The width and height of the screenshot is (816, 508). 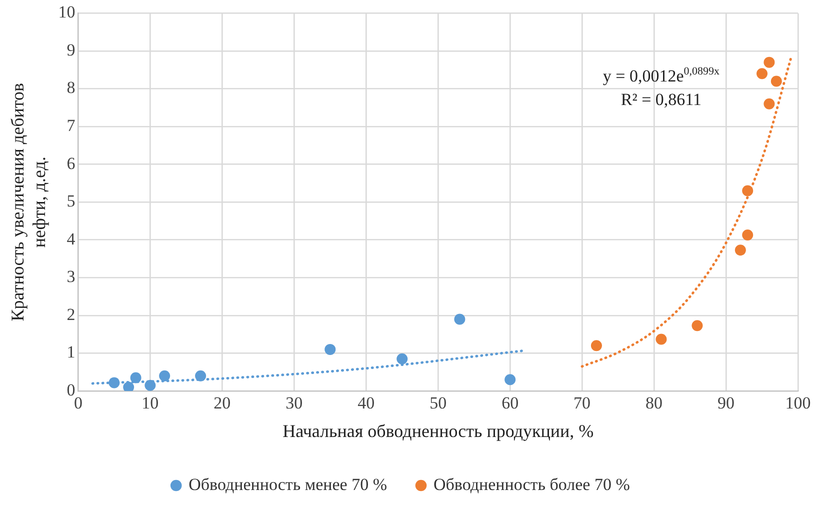 What do you see at coordinates (150, 403) in the screenshot?
I see `x-tick-label: 10` at bounding box center [150, 403].